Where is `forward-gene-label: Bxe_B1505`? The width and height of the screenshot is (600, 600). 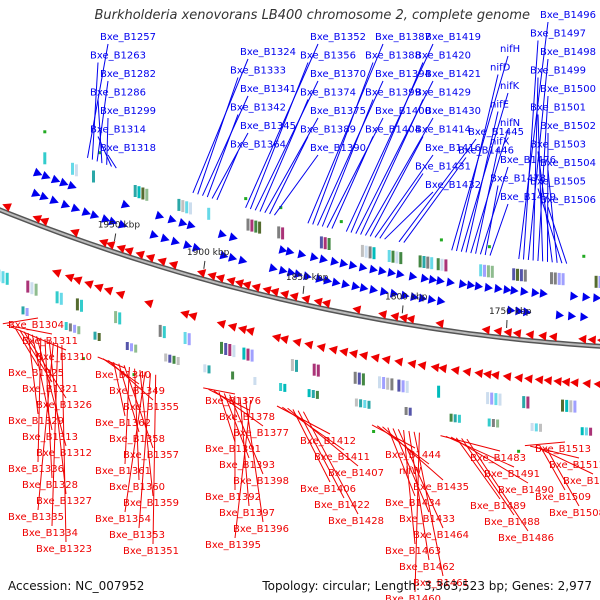
forward-gene-label: Bxe_B1505 is located at coordinates (558, 182).